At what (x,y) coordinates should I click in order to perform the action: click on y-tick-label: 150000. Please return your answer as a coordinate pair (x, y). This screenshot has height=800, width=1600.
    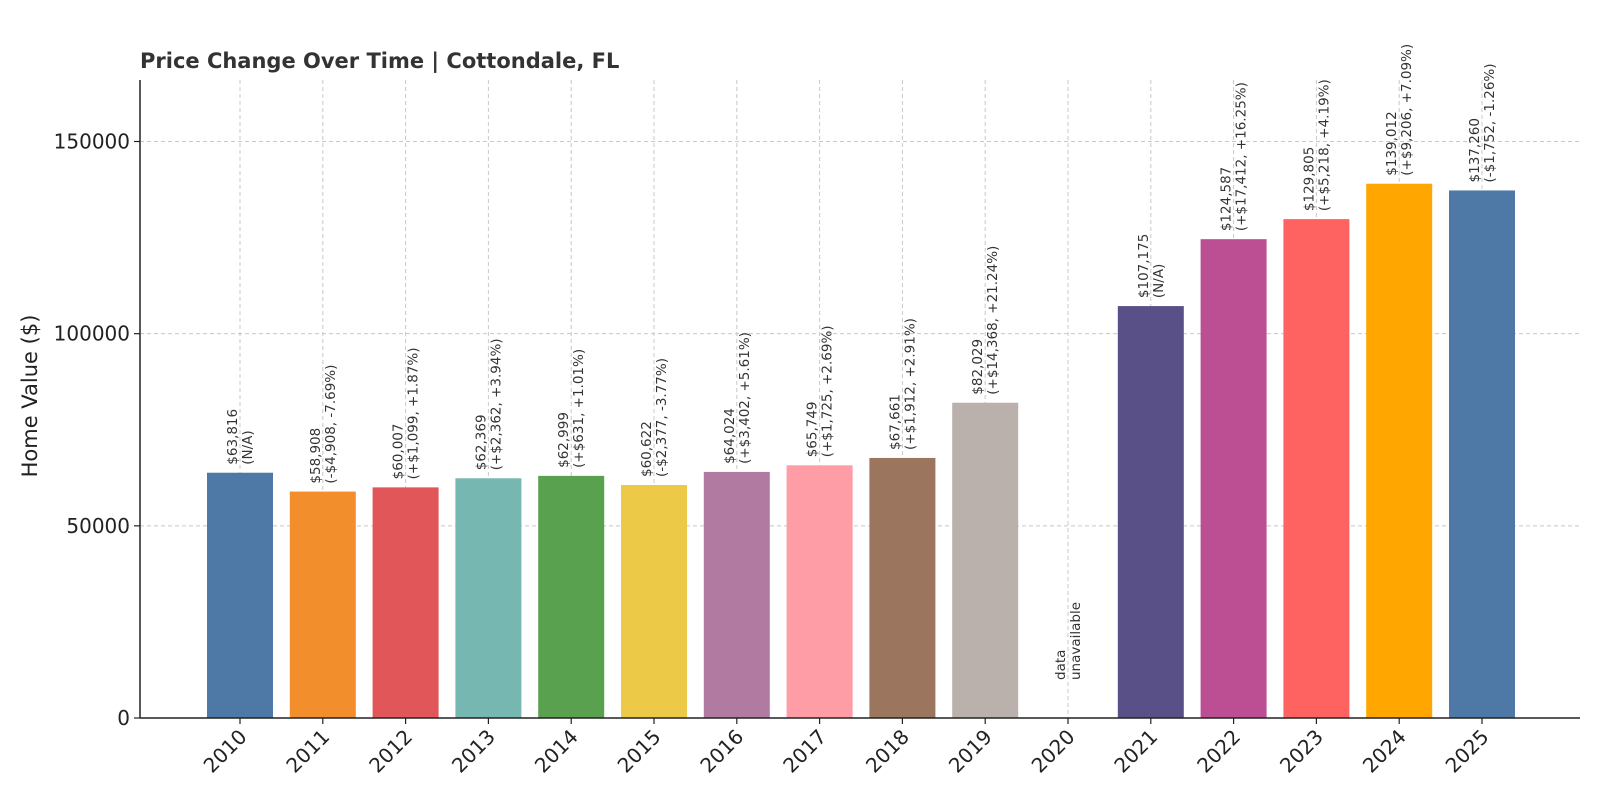
    Looking at the image, I should click on (92, 141).